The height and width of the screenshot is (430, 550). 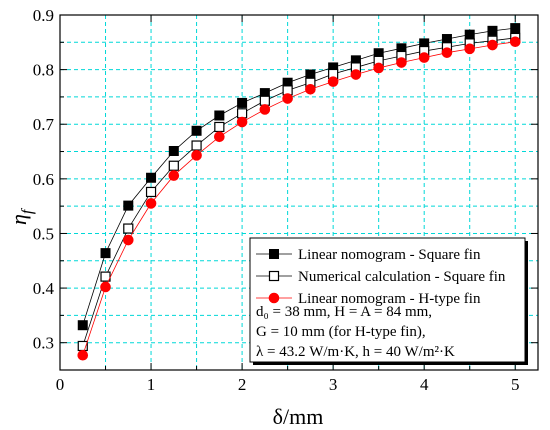 I want to click on x-tick-label: 0, so click(x=60, y=384).